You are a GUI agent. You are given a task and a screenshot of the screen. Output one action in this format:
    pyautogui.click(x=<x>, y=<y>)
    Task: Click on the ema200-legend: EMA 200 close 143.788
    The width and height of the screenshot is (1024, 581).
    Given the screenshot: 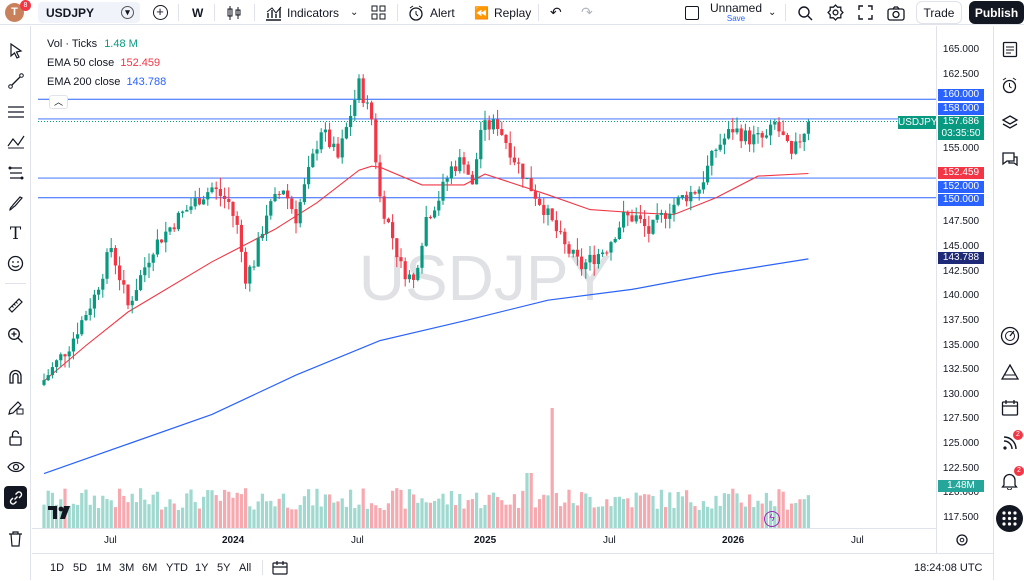 What is the action you would take?
    pyautogui.click(x=106, y=82)
    